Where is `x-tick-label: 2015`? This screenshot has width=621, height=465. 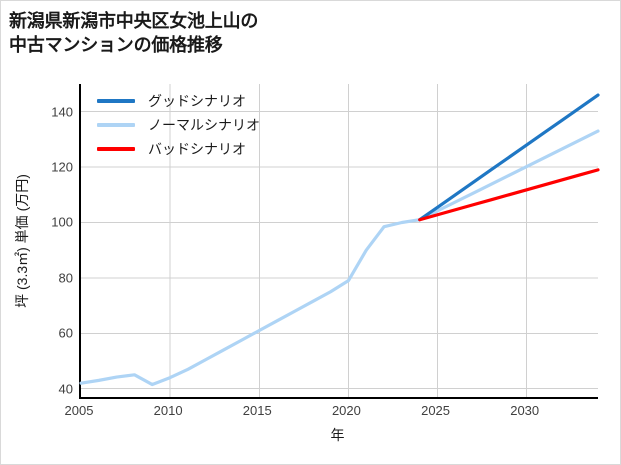
x-tick-label: 2015 is located at coordinates (257, 410).